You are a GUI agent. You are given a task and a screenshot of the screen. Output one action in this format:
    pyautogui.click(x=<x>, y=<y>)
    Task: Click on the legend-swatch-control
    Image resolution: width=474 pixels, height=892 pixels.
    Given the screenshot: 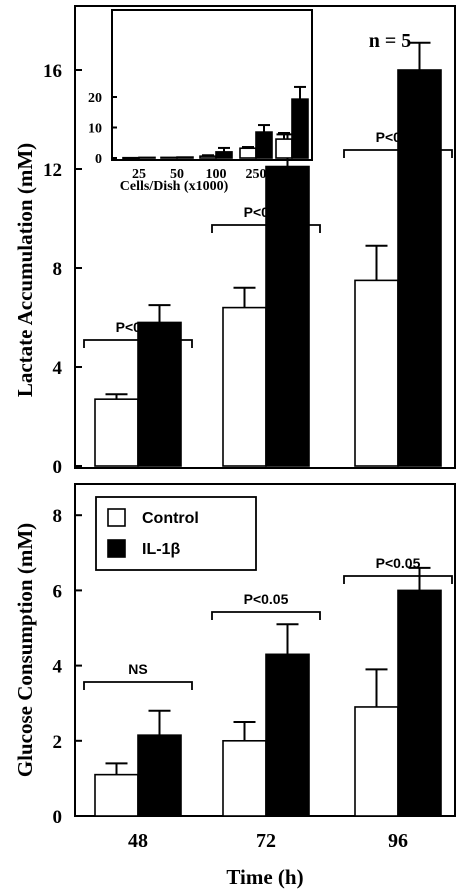 What is the action you would take?
    pyautogui.click(x=116, y=517)
    